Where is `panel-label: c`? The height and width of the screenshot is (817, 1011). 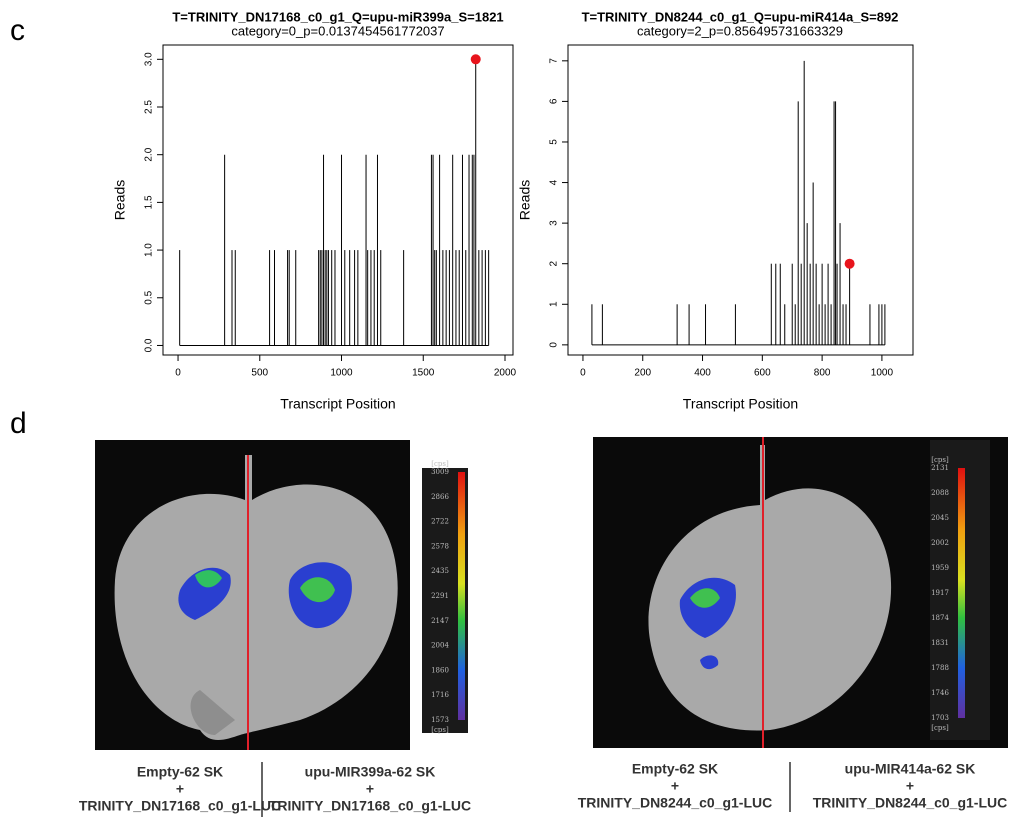
panel-label: c is located at coordinates (17, 30).